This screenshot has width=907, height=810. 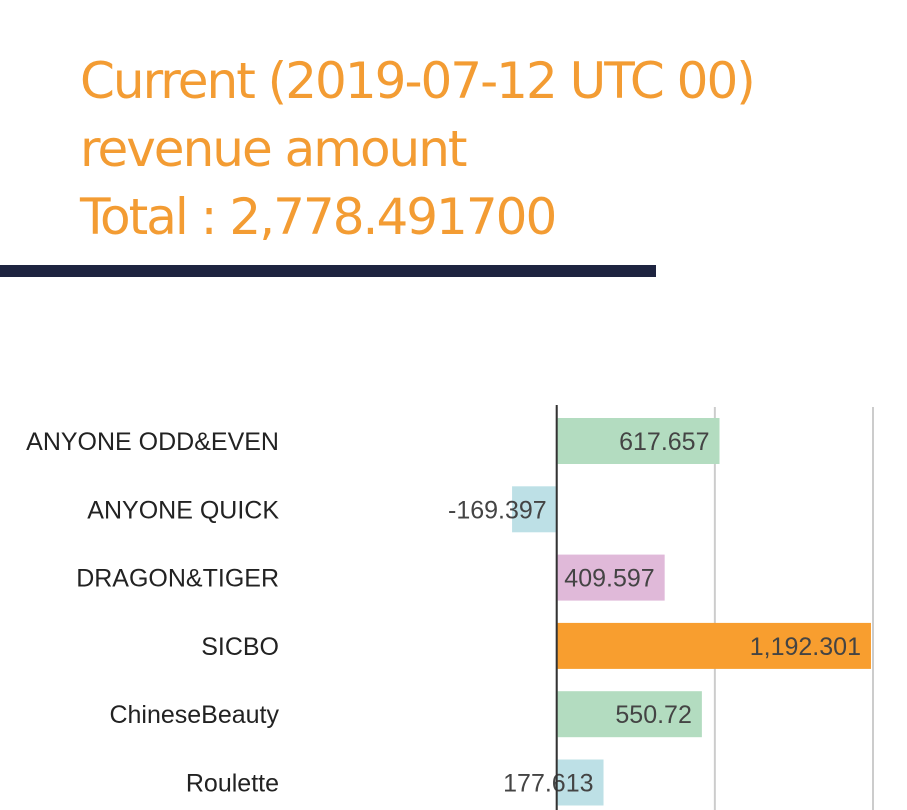 What do you see at coordinates (317, 217) in the screenshot?
I see `title-line: Total : 2,778.491700` at bounding box center [317, 217].